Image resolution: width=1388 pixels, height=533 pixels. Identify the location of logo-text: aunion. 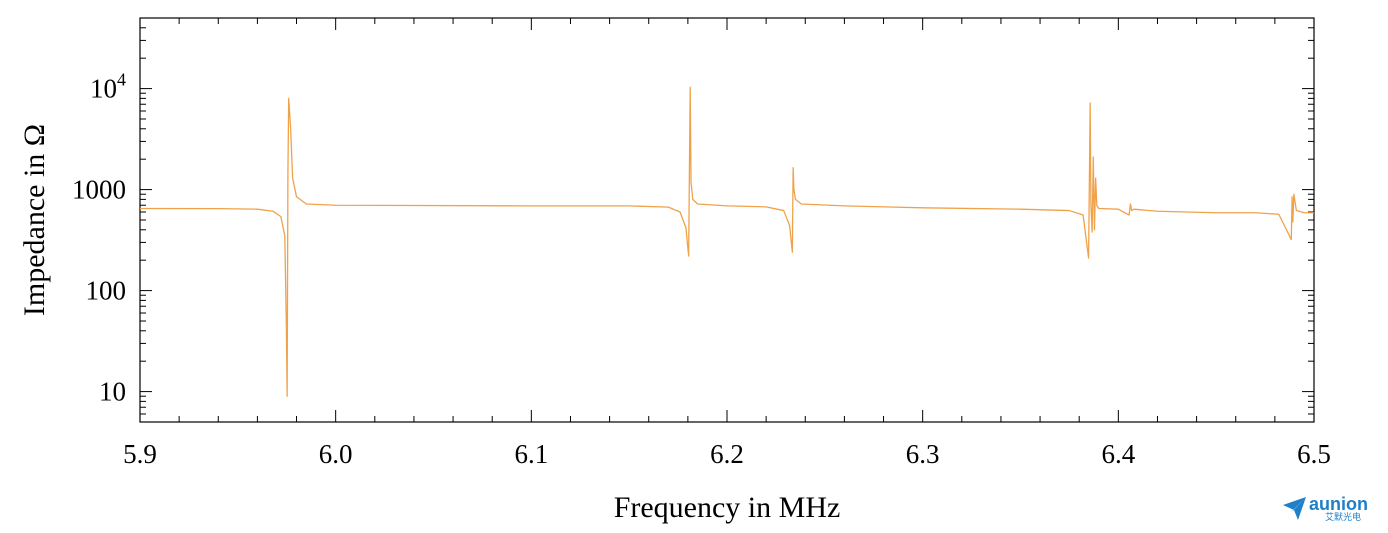
(1338, 504).